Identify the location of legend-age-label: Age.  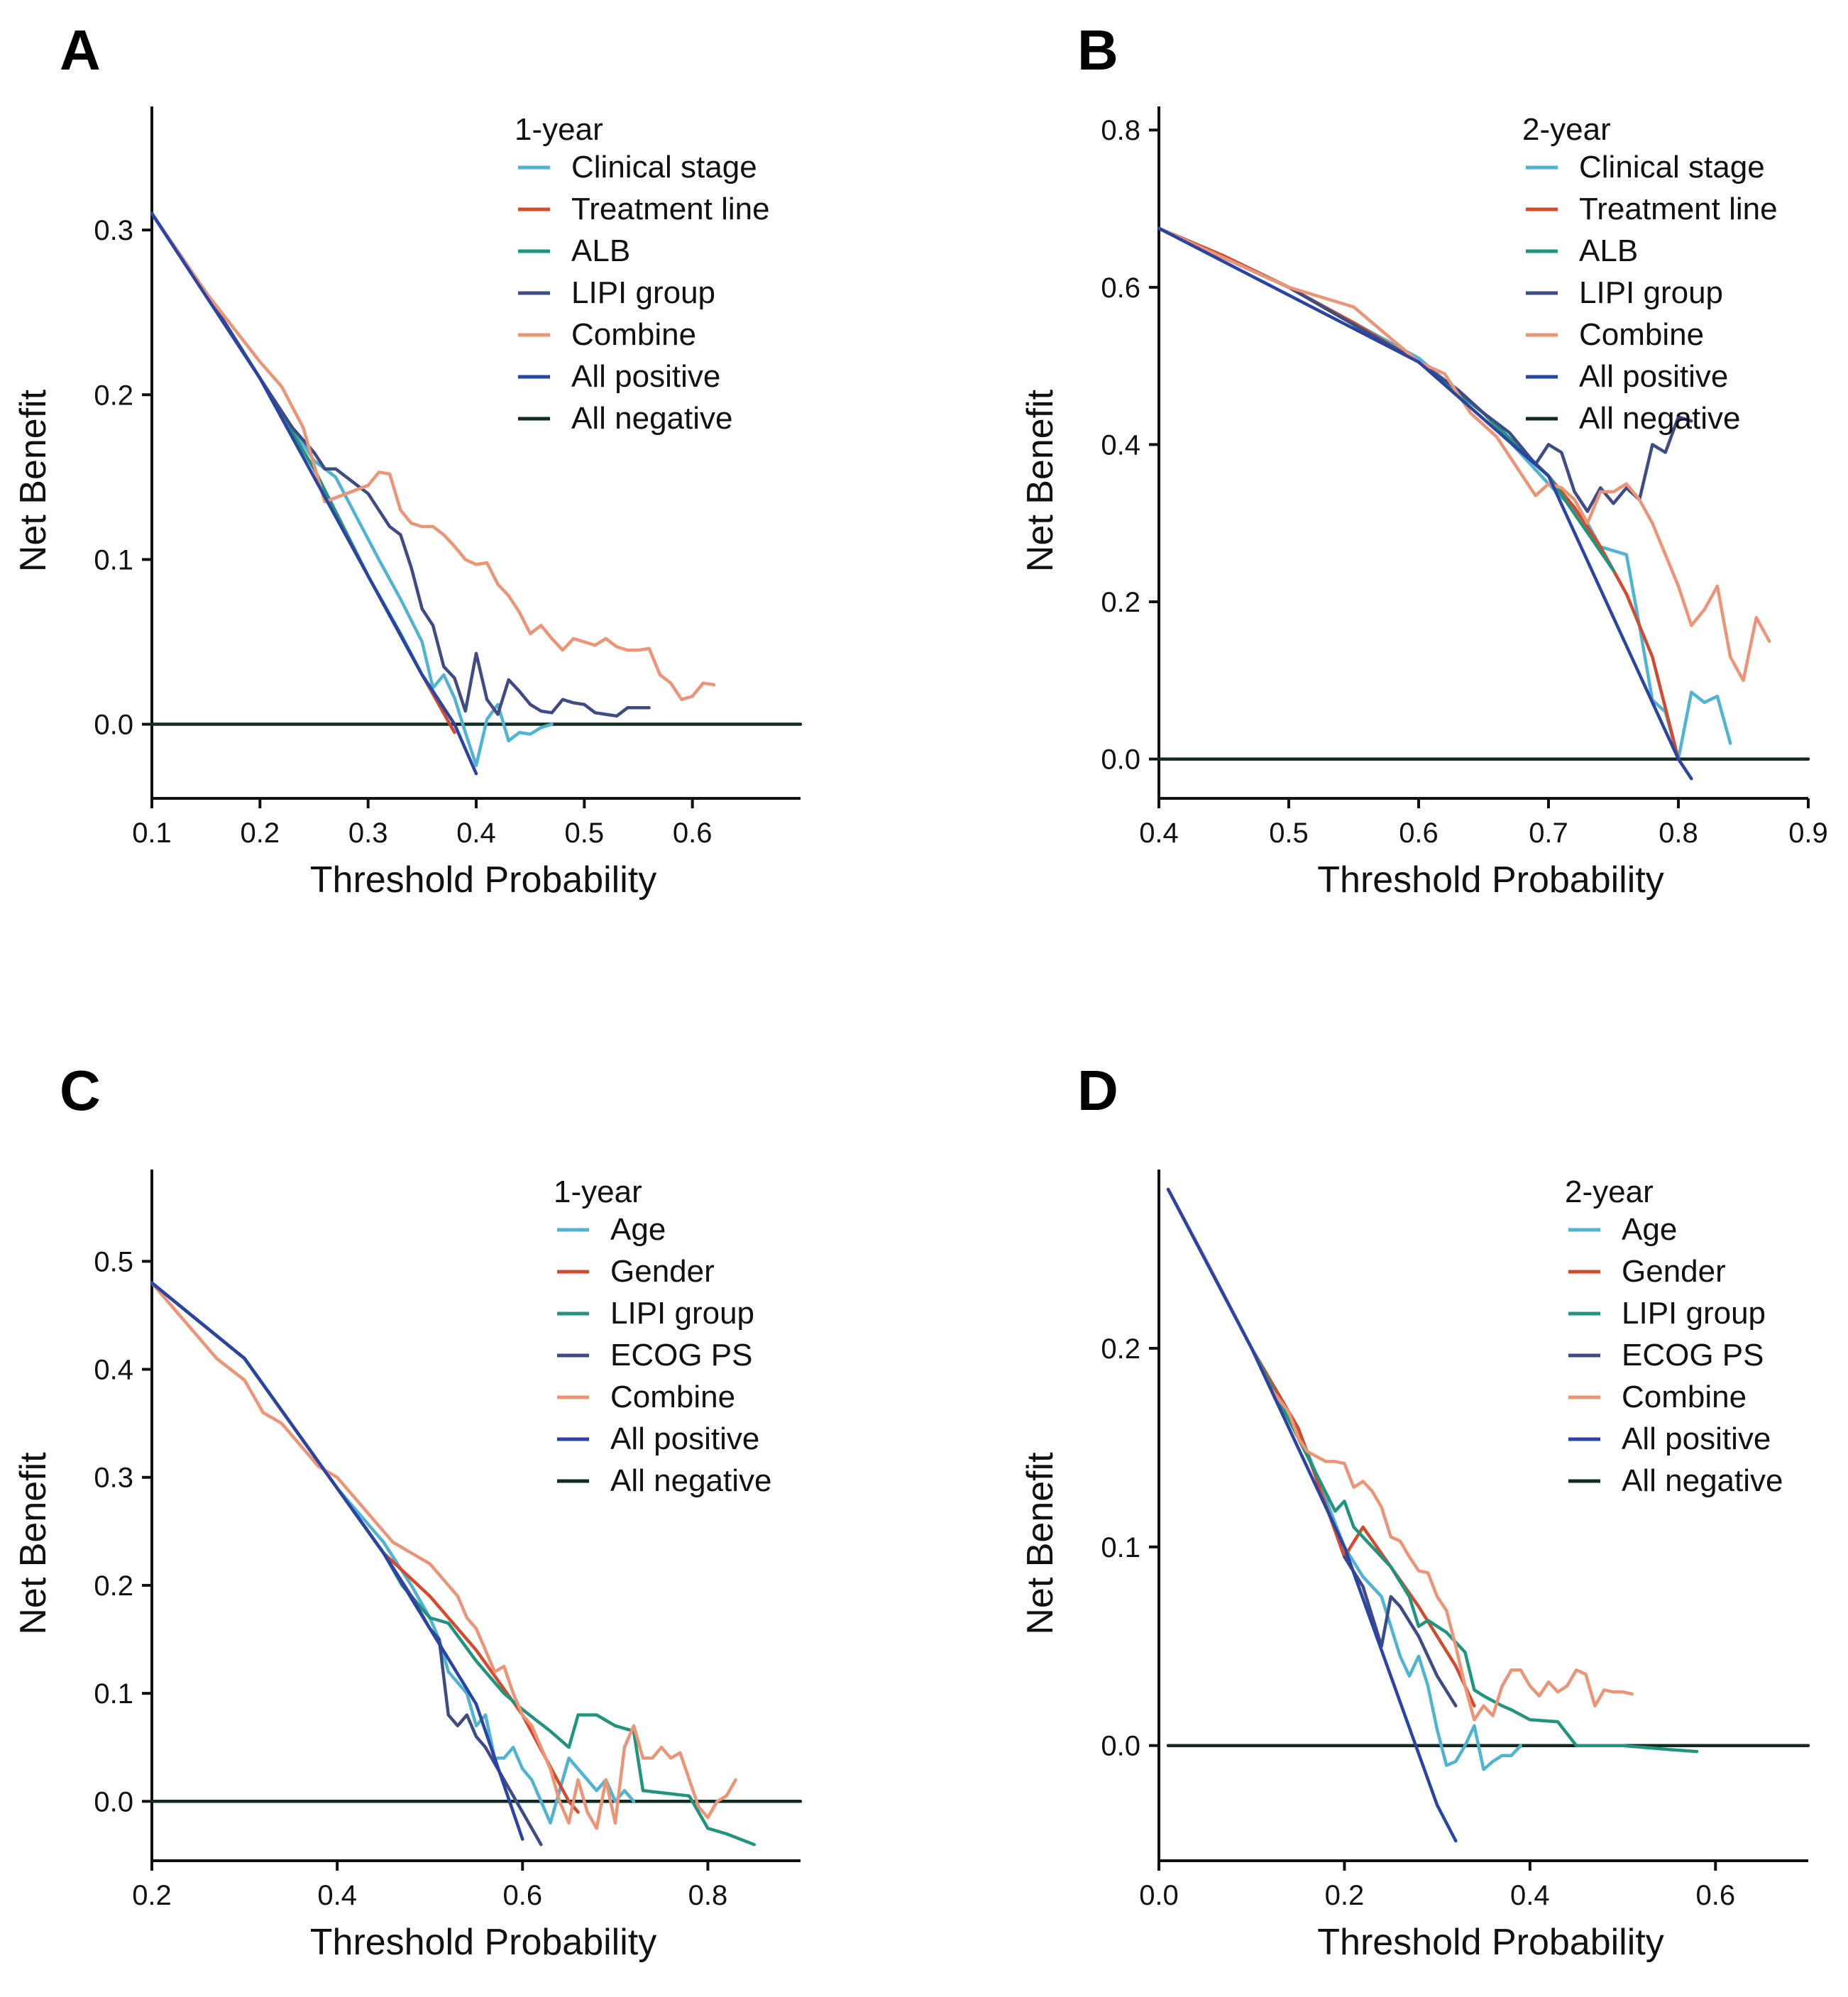
(638, 1229).